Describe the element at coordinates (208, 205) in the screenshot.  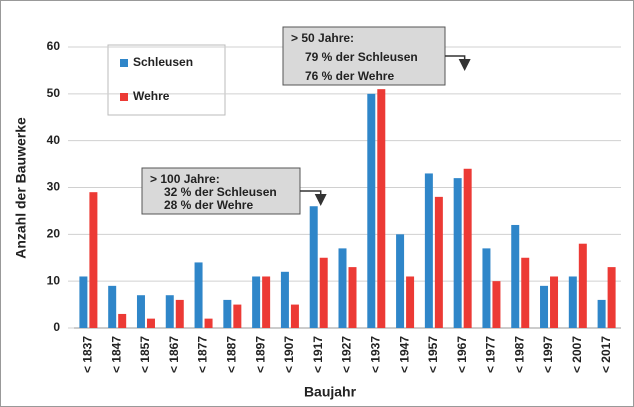
I see `annotation-text: 28 % der Wehre` at that location.